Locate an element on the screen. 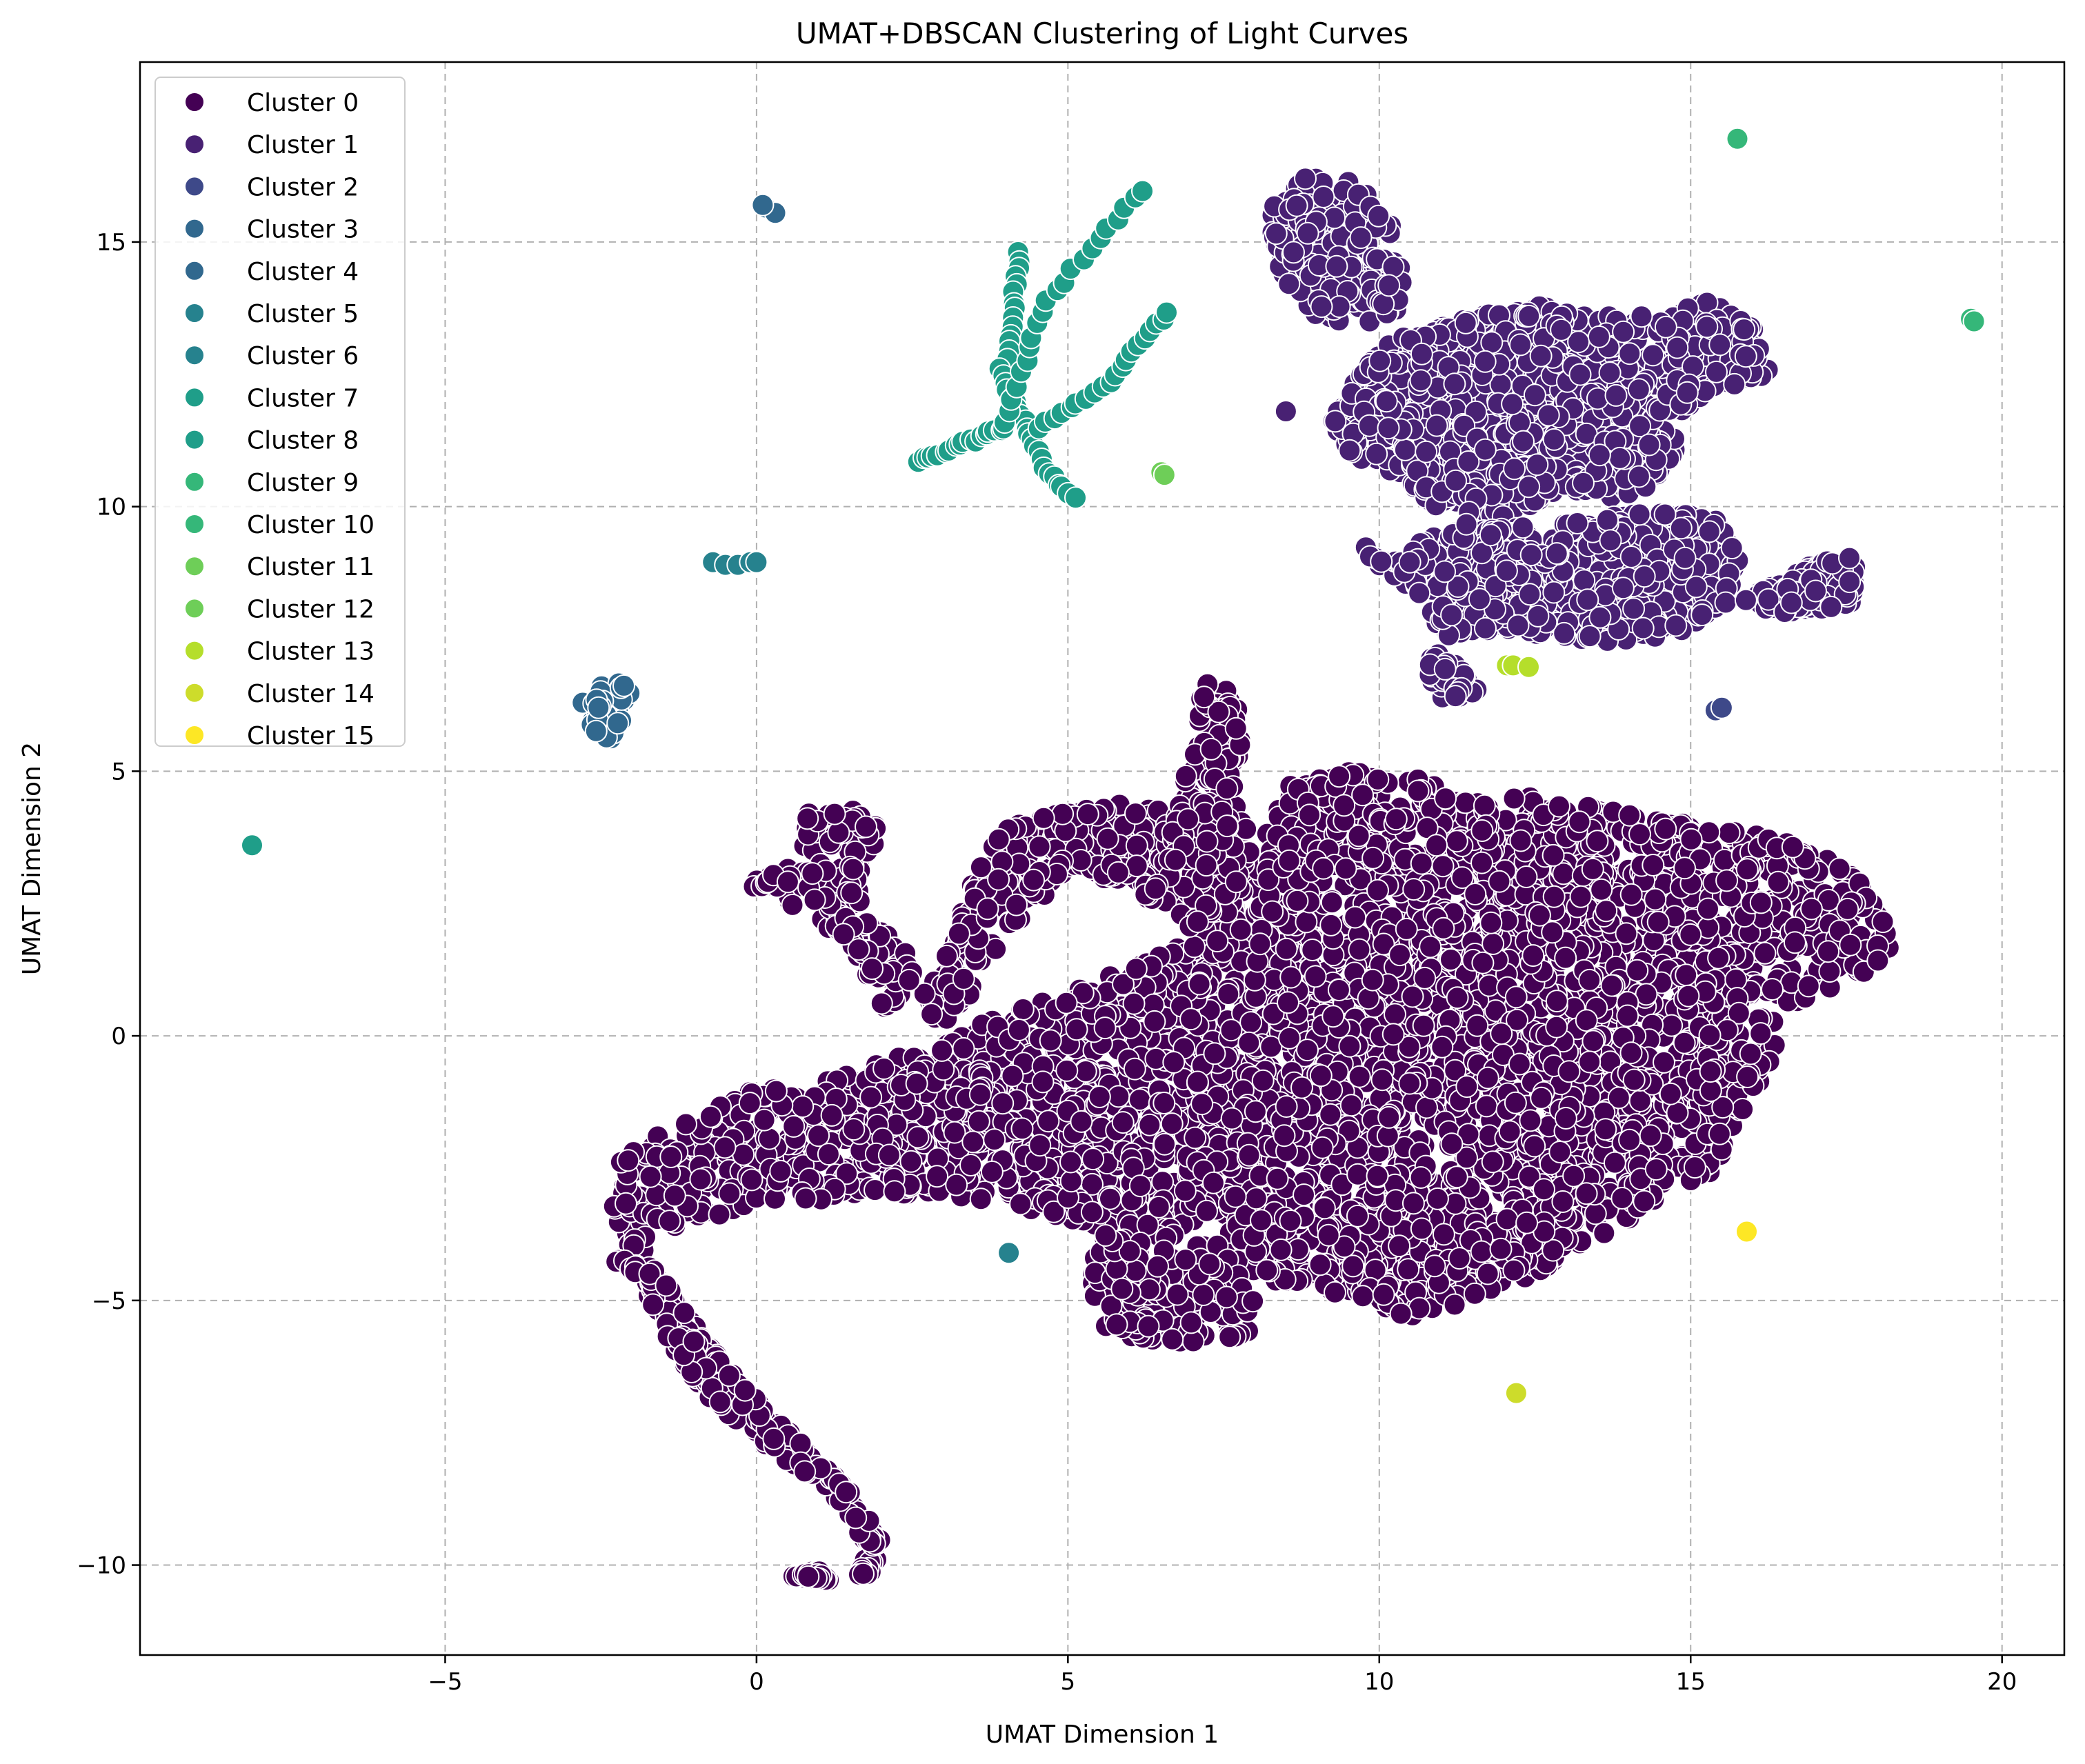 The image size is (2085, 1764). chart-title: UMAT+DBSCAN Clustering of Light Curves is located at coordinates (1102, 33).